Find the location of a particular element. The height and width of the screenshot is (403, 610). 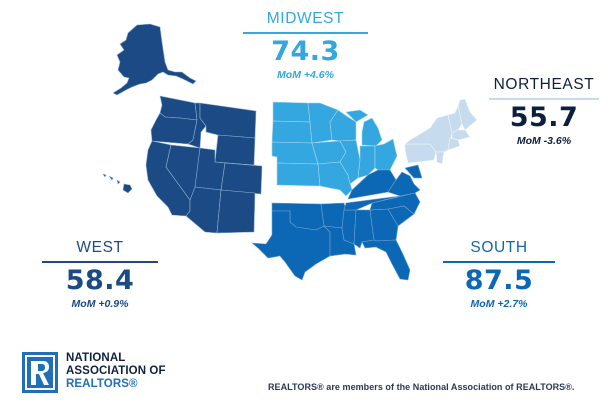

region-mom-south: MoM +2.7% is located at coordinates (499, 304).